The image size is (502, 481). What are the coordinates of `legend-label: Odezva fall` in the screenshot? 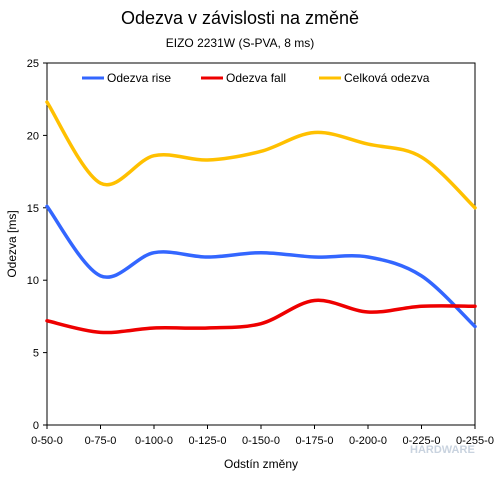 It's located at (256, 78).